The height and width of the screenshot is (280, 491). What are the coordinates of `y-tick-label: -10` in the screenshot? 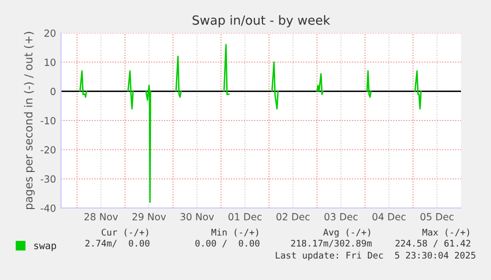 It's located at (48, 120).